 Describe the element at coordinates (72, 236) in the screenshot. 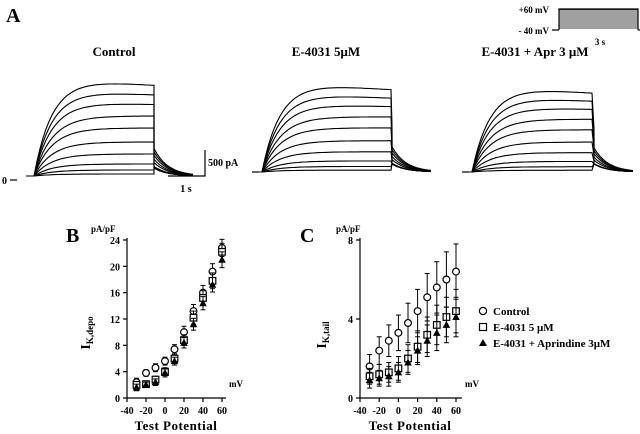

I see `panel-b-label: B` at that location.